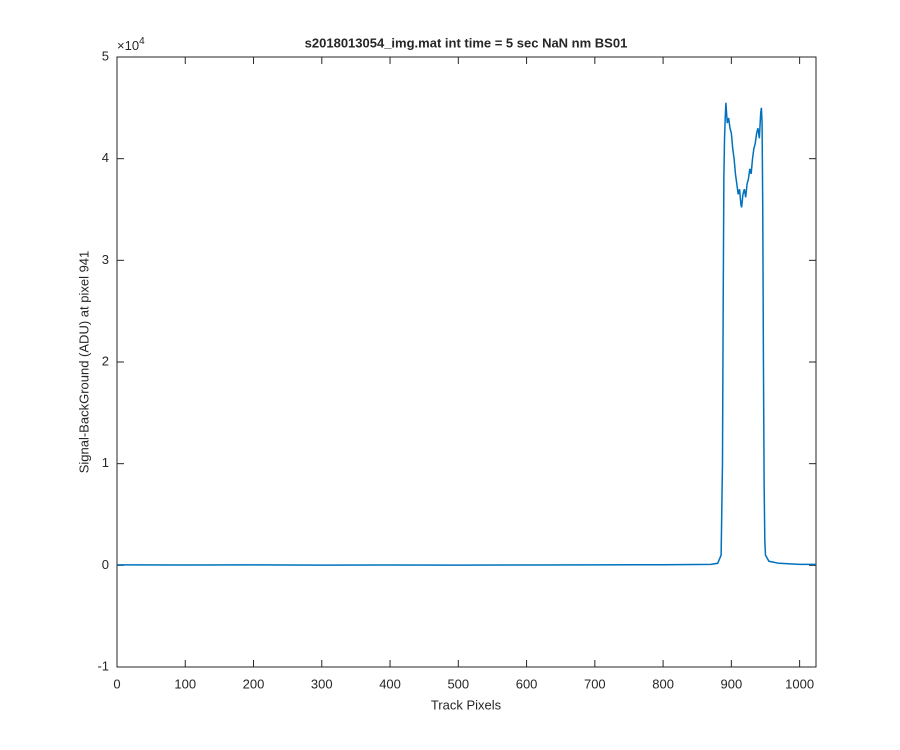 The height and width of the screenshot is (750, 900). What do you see at coordinates (322, 683) in the screenshot?
I see `x-tick-label: 300` at bounding box center [322, 683].